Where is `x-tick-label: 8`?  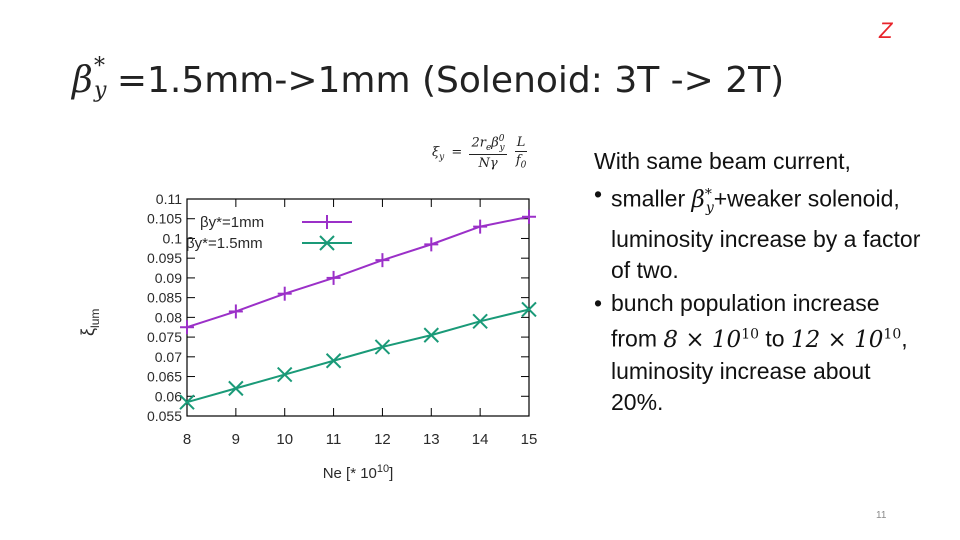 x-tick-label: 8 is located at coordinates (187, 439).